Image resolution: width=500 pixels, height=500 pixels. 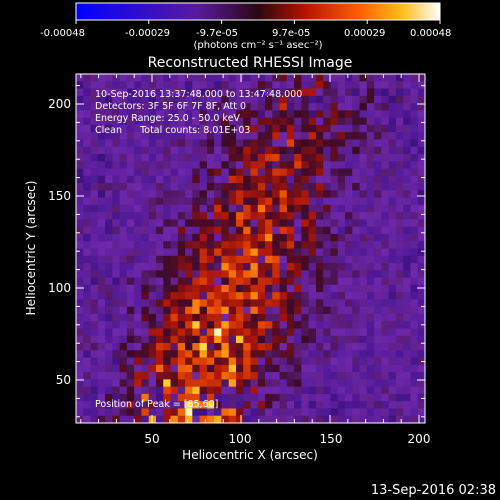 I want to click on info-detectors: Detectors: 3F 5F 6F 7F 8F, Att 0, so click(x=170, y=106).